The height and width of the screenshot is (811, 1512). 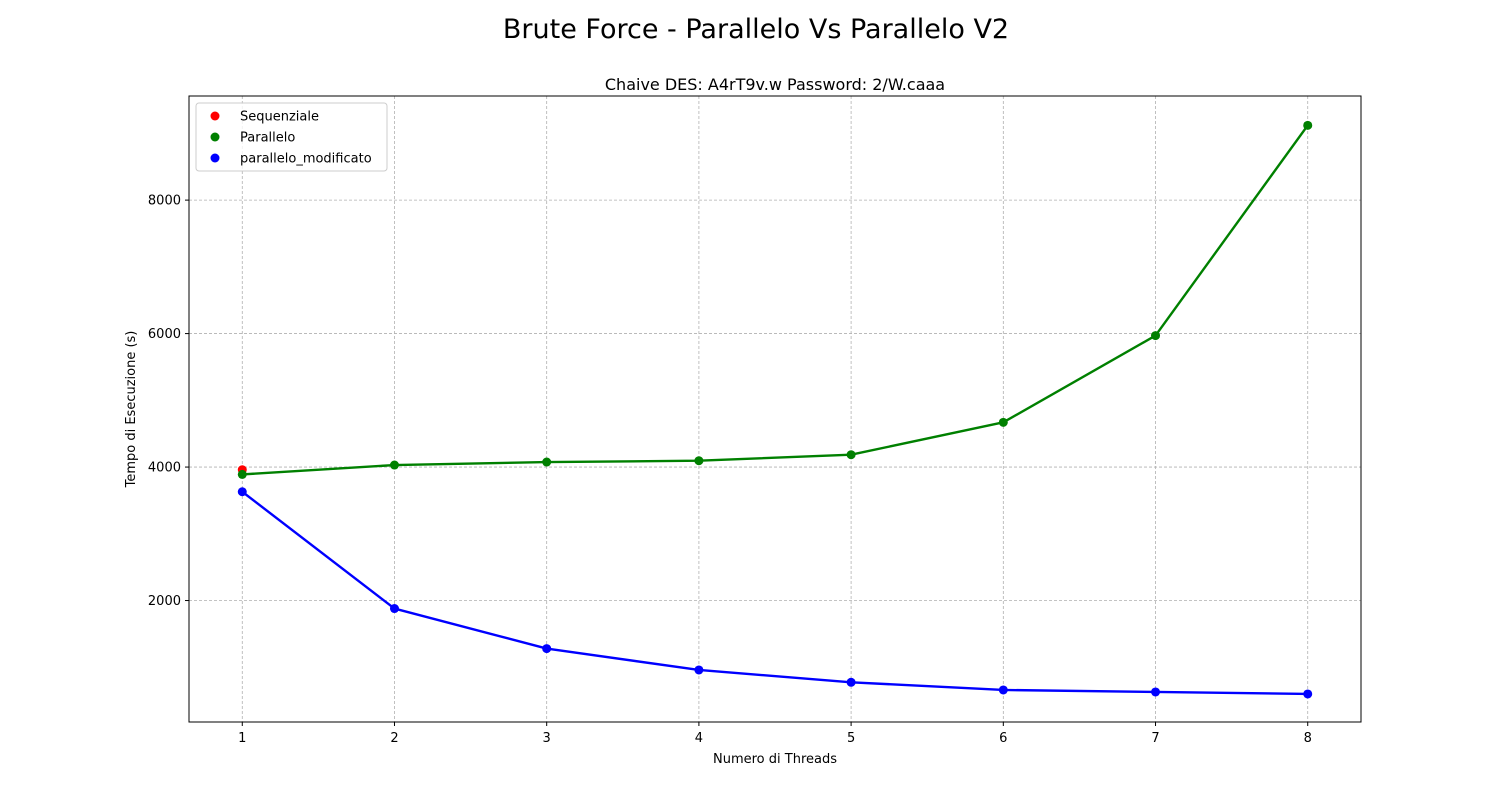 I want to click on y-axis-label: Tempo di Esecuzione (s), so click(x=131, y=410).